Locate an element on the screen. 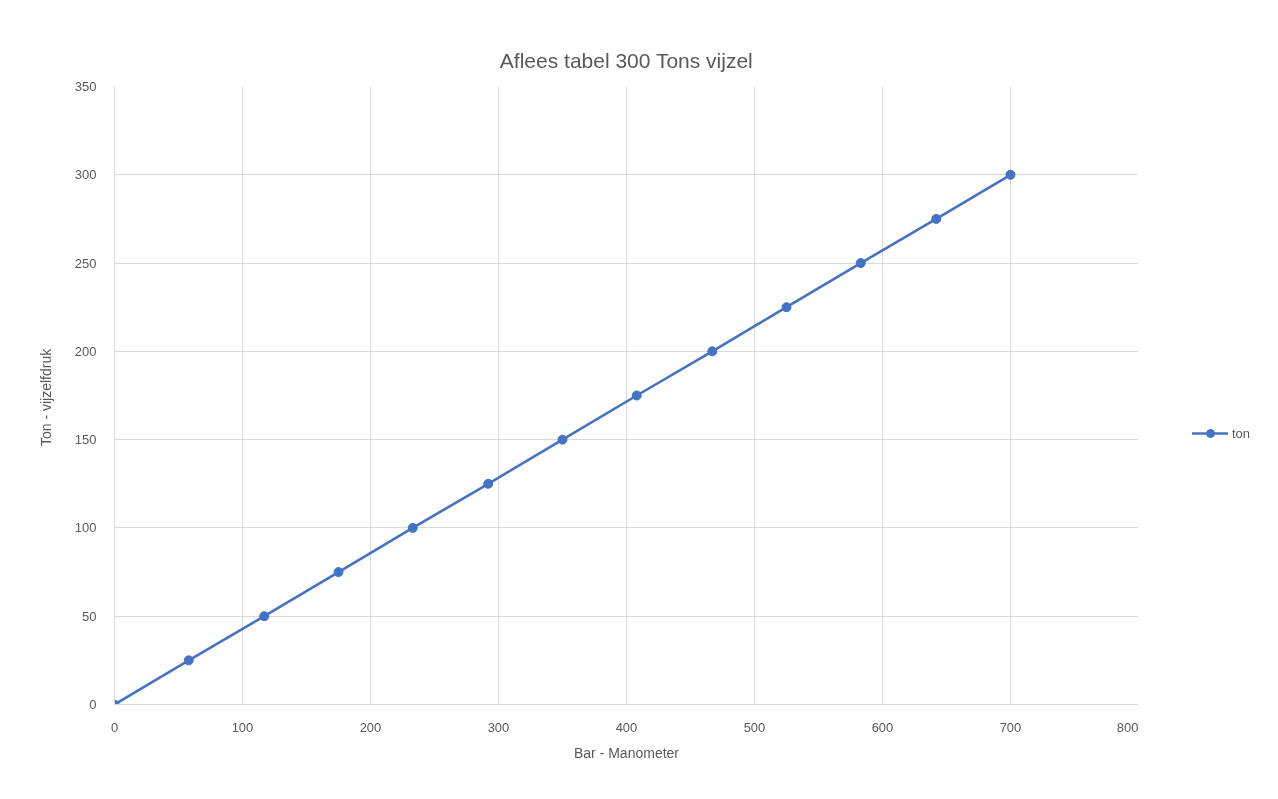 This screenshot has width=1278, height=799. x-tick-label: 400 is located at coordinates (626, 727).